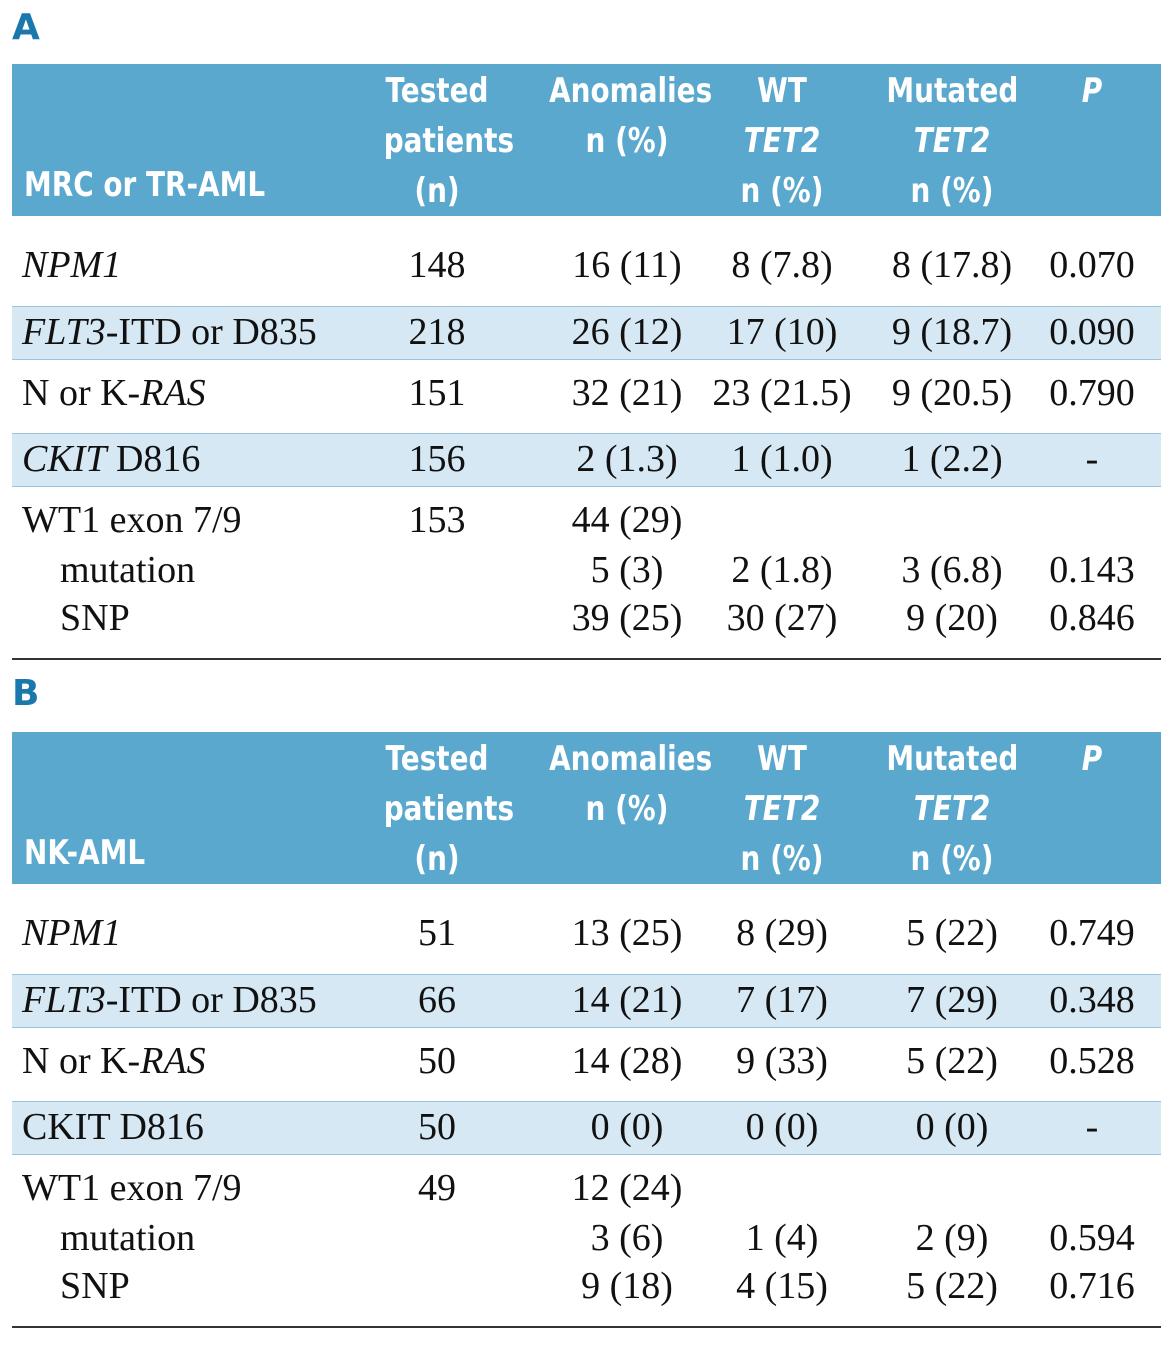 The height and width of the screenshot is (1350, 1176). What do you see at coordinates (437, 332) in the screenshot?
I see `tested-value: 218` at bounding box center [437, 332].